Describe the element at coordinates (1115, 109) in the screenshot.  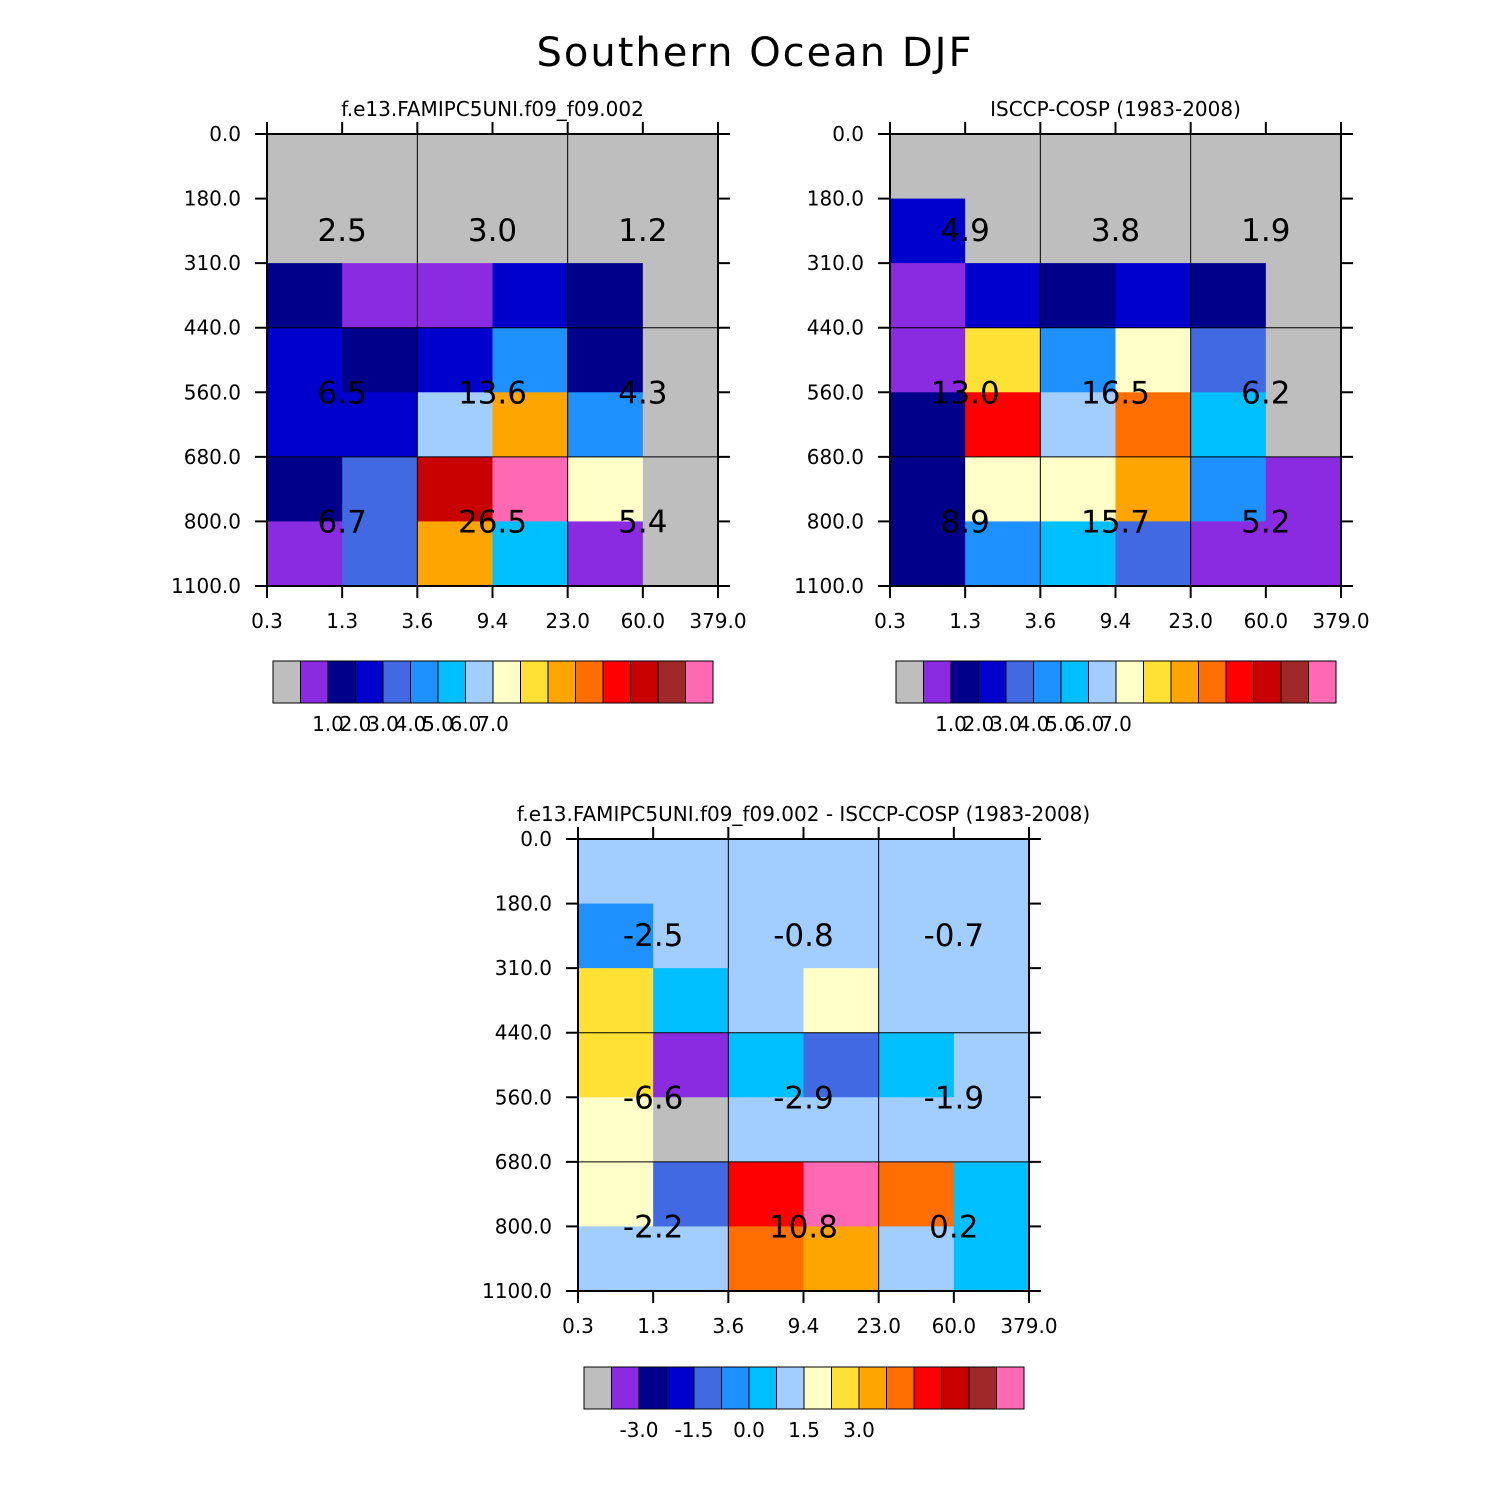
I see `panel-title: ISCCP-COSP (1983-2008)` at that location.